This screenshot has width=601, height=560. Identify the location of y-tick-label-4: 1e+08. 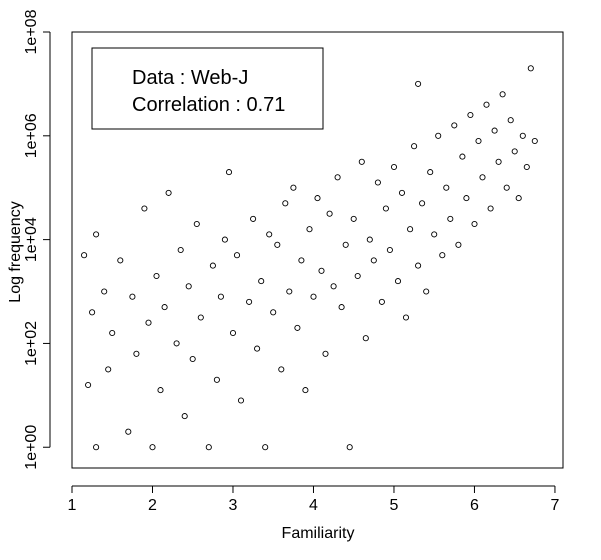
(31, 31).